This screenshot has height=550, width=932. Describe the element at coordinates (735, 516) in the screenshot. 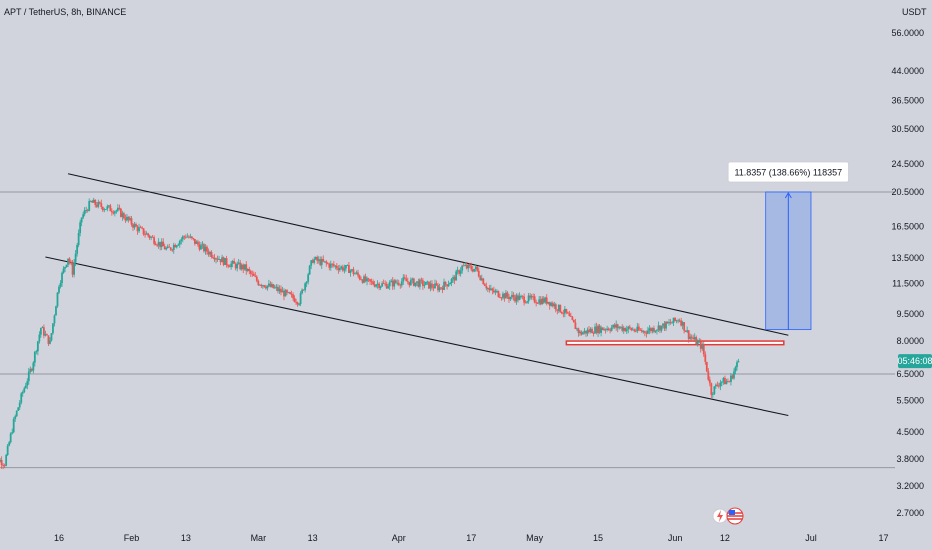

I see `us-flag-icon` at that location.